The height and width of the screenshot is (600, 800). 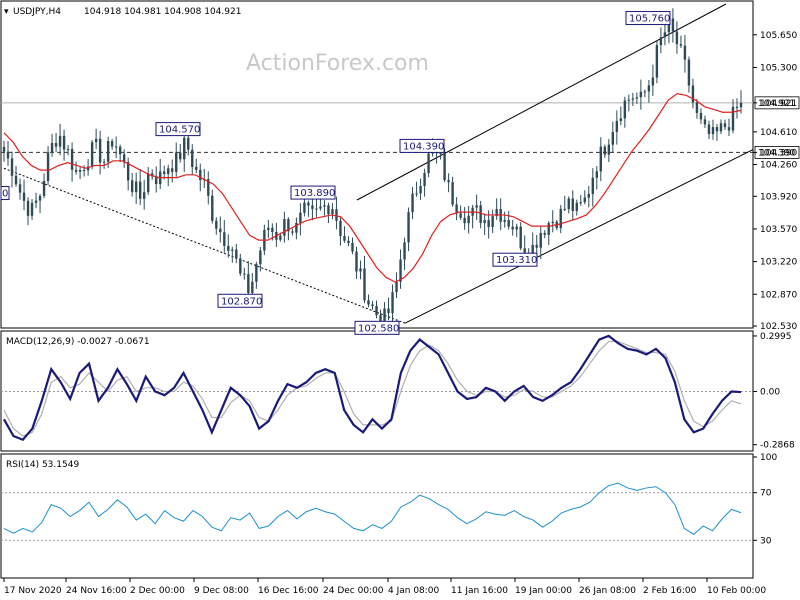 What do you see at coordinates (96, 591) in the screenshot?
I see `time-axis-tick-label: 24 Nov 16:00` at bounding box center [96, 591].